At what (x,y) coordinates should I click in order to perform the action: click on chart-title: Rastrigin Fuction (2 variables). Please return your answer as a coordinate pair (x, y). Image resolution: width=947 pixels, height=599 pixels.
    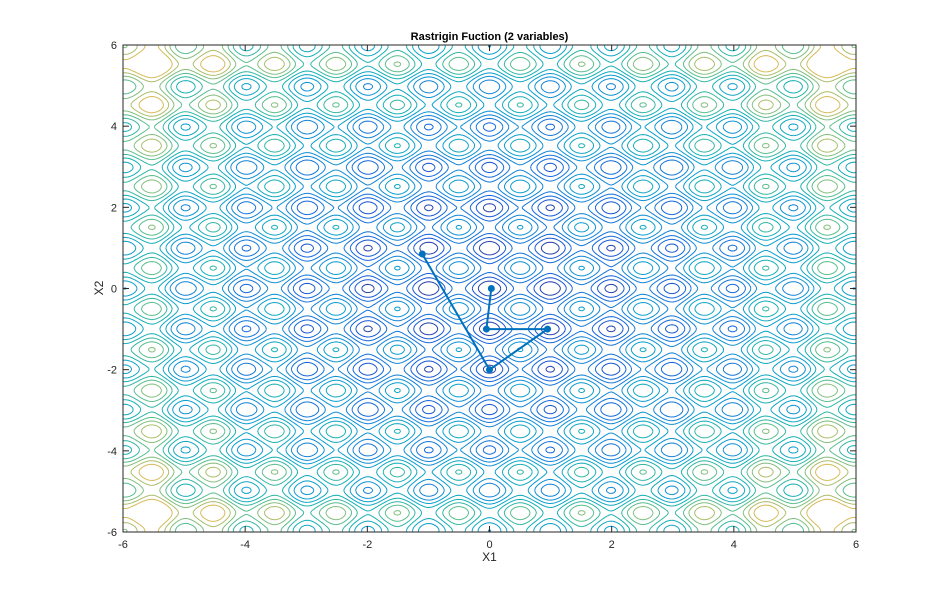
    Looking at the image, I should click on (490, 37).